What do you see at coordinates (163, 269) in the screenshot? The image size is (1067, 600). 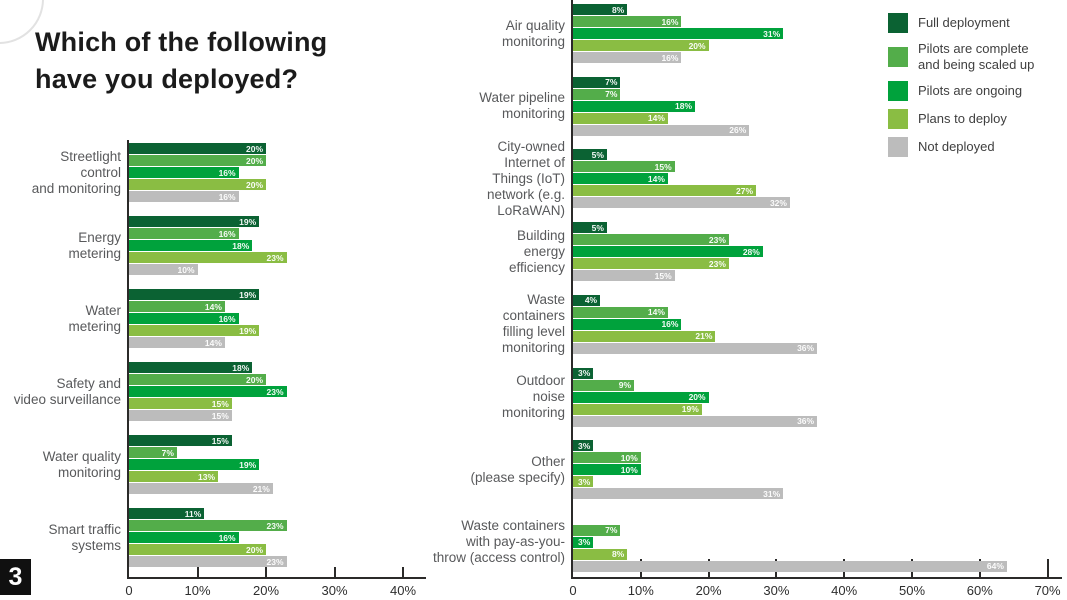 I see `bar: 10%` at bounding box center [163, 269].